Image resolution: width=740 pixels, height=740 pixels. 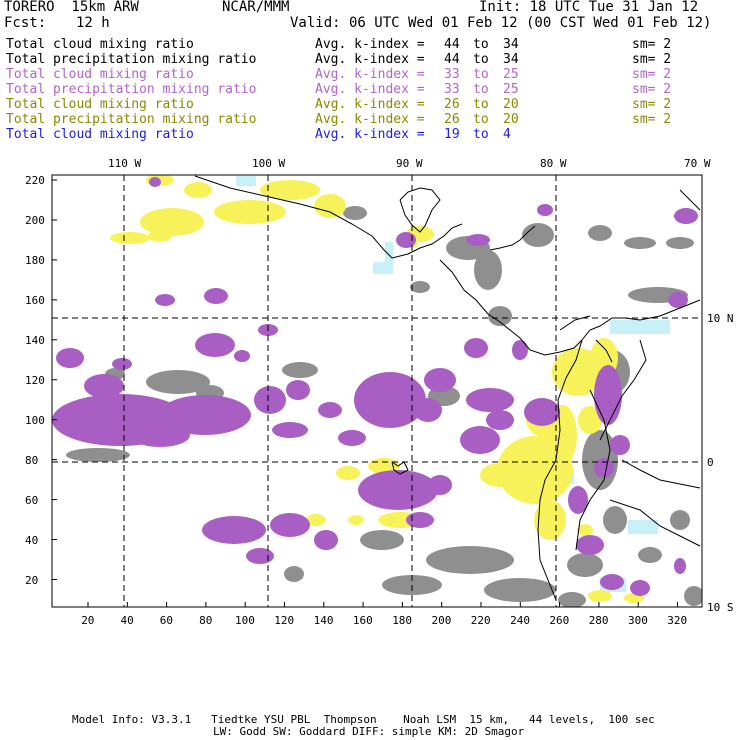 What do you see at coordinates (93, 23) in the screenshot?
I see `fcst-value: 12 h` at bounding box center [93, 23].